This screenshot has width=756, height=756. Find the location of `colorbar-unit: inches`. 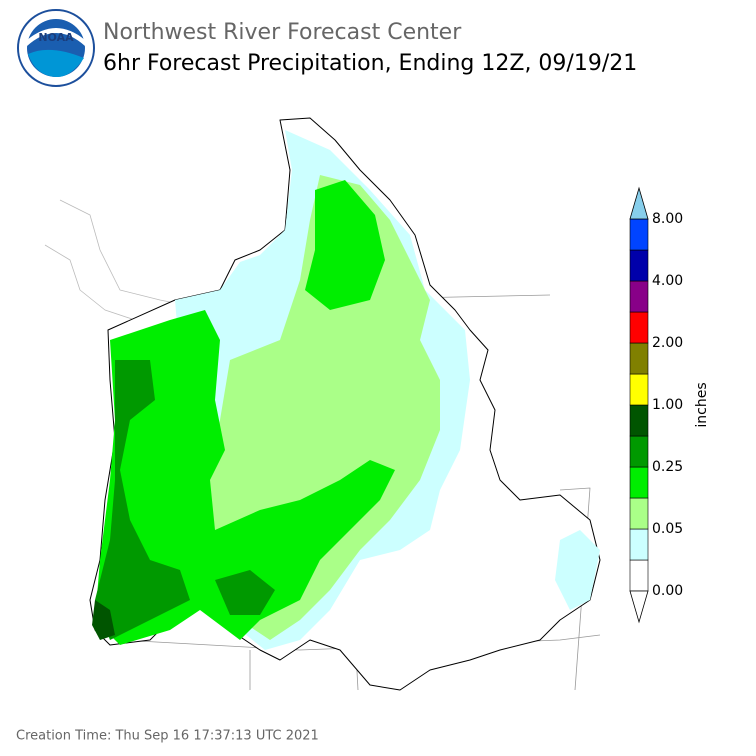

colorbar-unit: inches is located at coordinates (702, 404).